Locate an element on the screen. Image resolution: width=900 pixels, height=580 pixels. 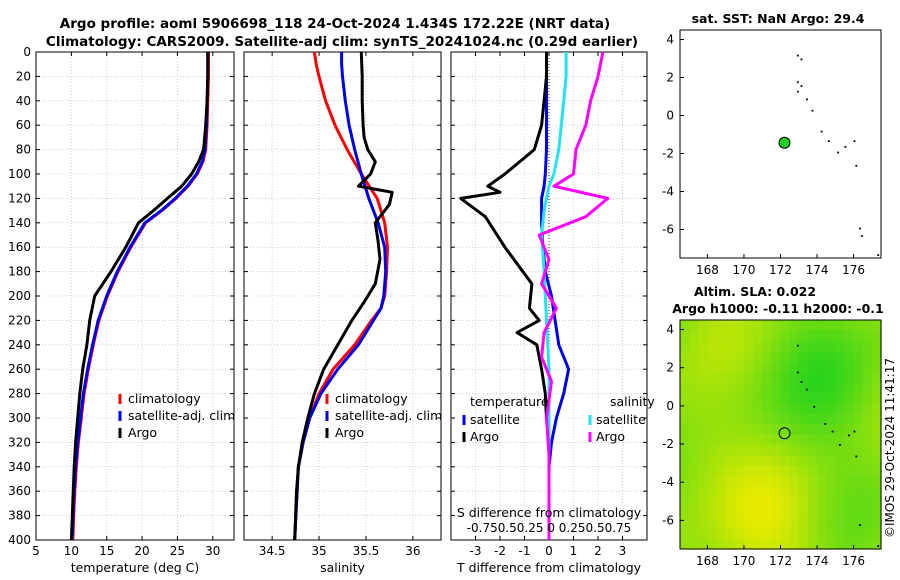
legend-label: Argo is located at coordinates (484, 436).